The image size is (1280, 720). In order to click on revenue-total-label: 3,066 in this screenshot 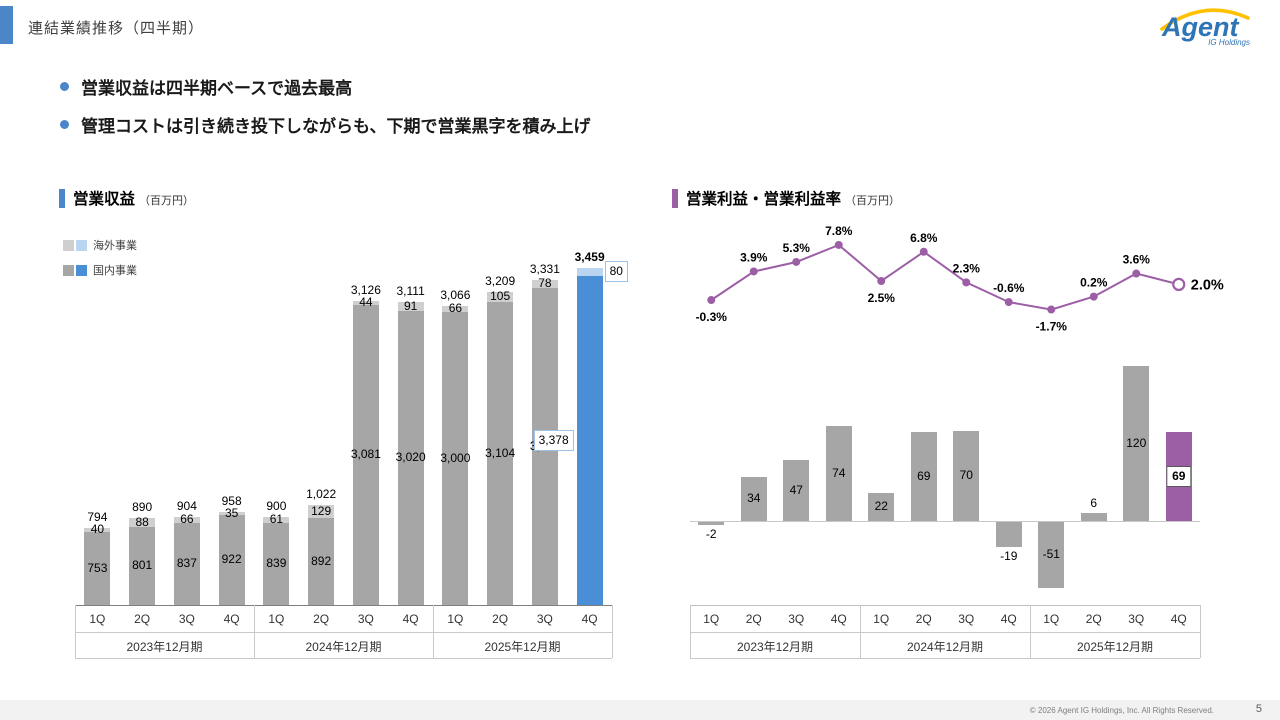, I will do `click(455, 295)`.